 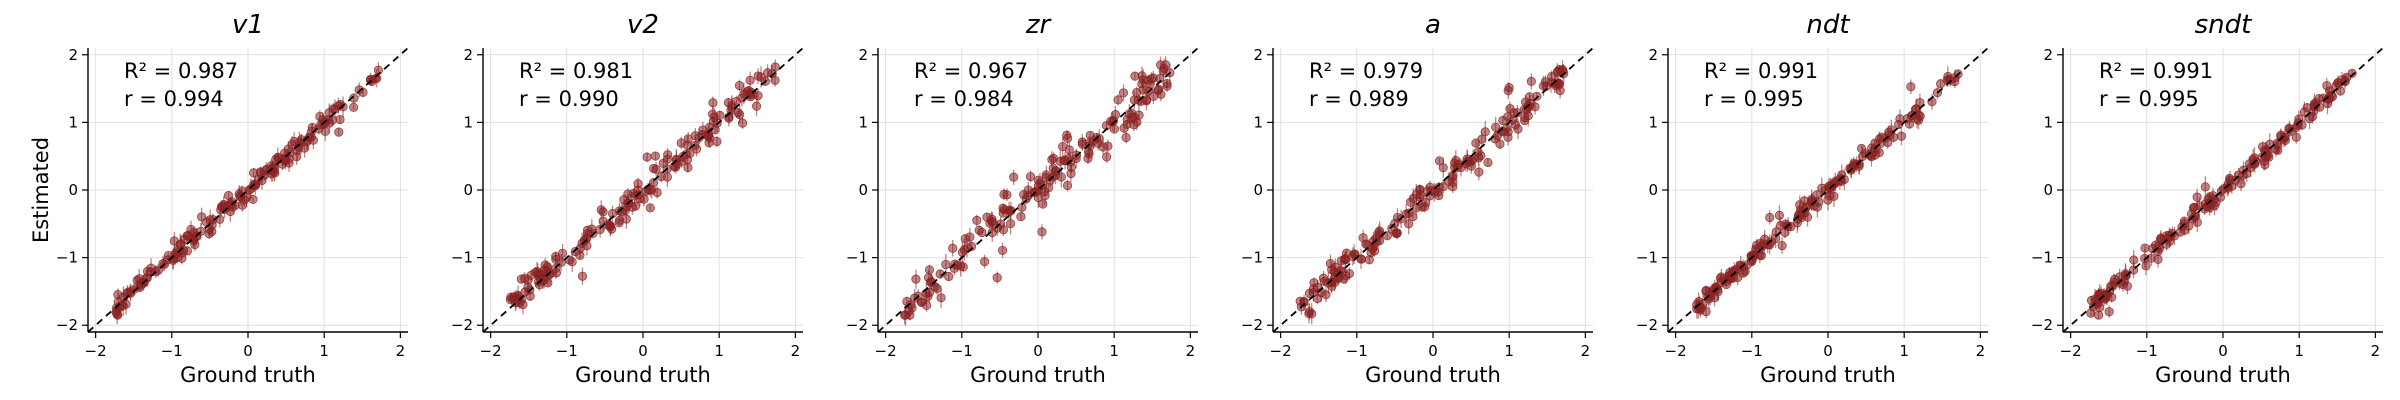 What do you see at coordinates (1904, 351) in the screenshot?
I see `x-tick-label: 1` at bounding box center [1904, 351].